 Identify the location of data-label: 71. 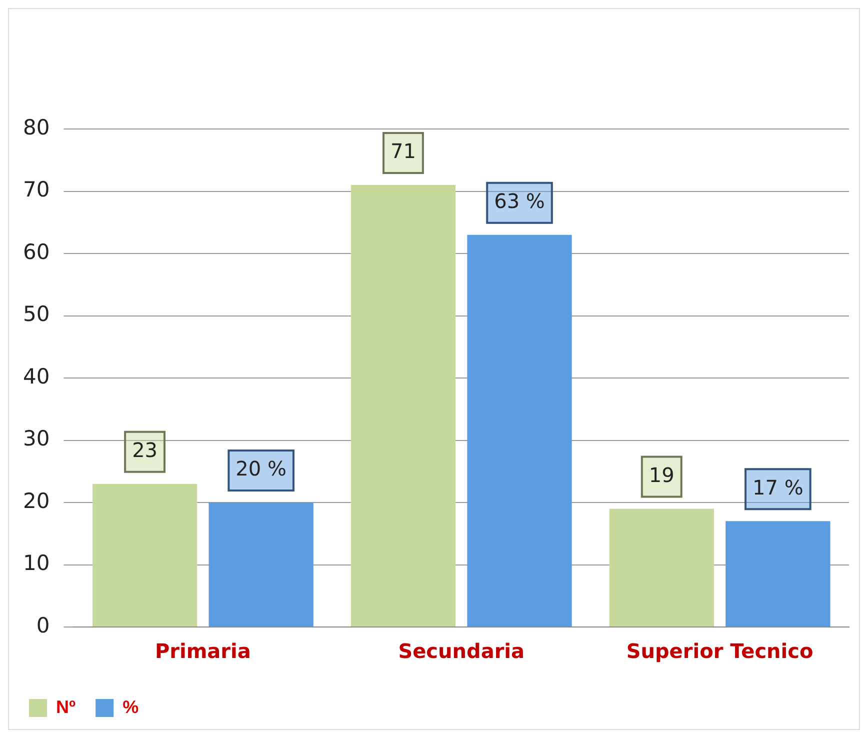
(403, 151).